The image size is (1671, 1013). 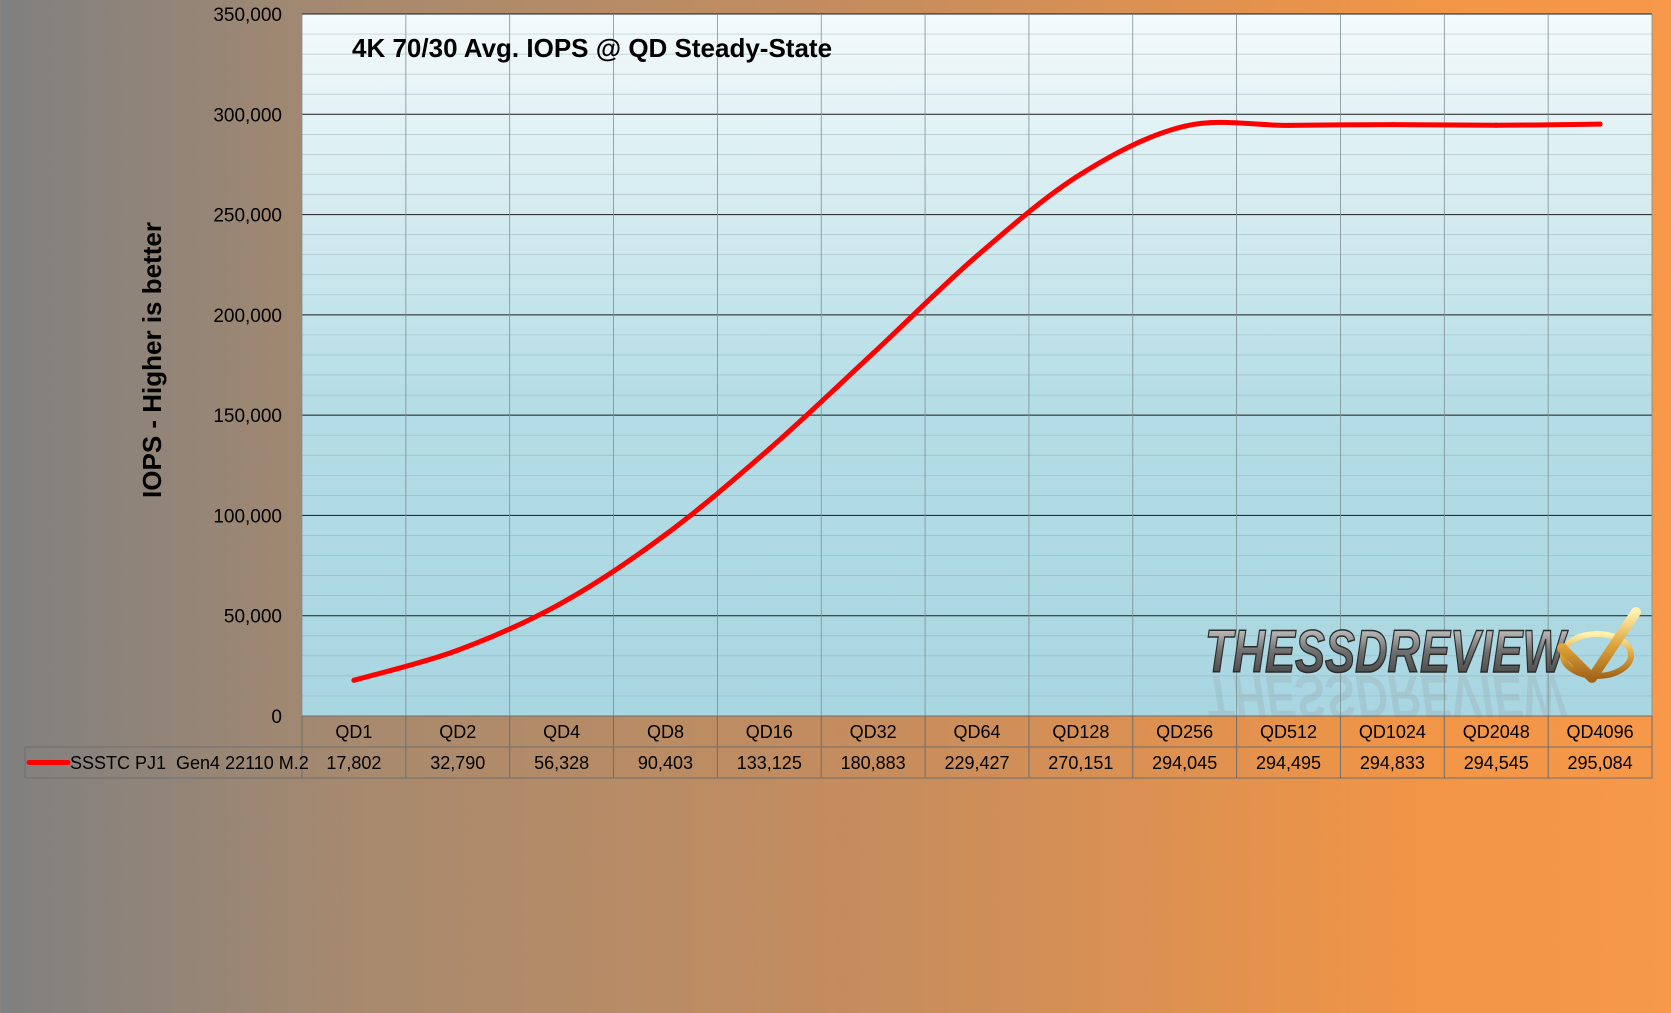 I want to click on data-value-label: 133,125, so click(x=769, y=763).